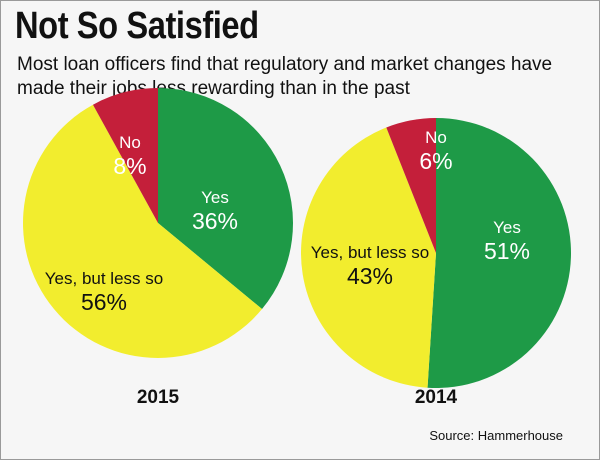 The image size is (600, 460). What do you see at coordinates (158, 397) in the screenshot?
I see `pie-year-label: 2015` at bounding box center [158, 397].